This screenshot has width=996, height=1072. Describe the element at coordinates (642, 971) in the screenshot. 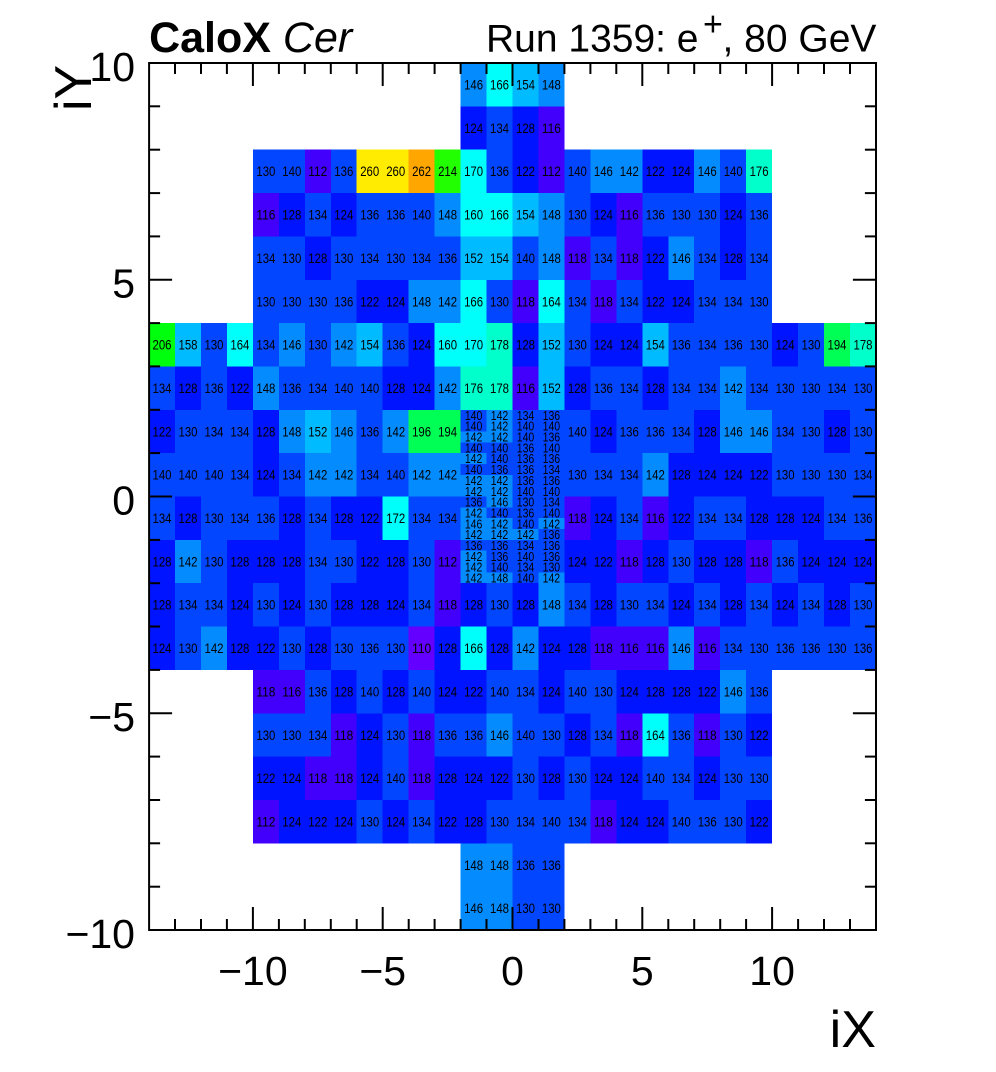

I see `svg-text: 5` at that location.